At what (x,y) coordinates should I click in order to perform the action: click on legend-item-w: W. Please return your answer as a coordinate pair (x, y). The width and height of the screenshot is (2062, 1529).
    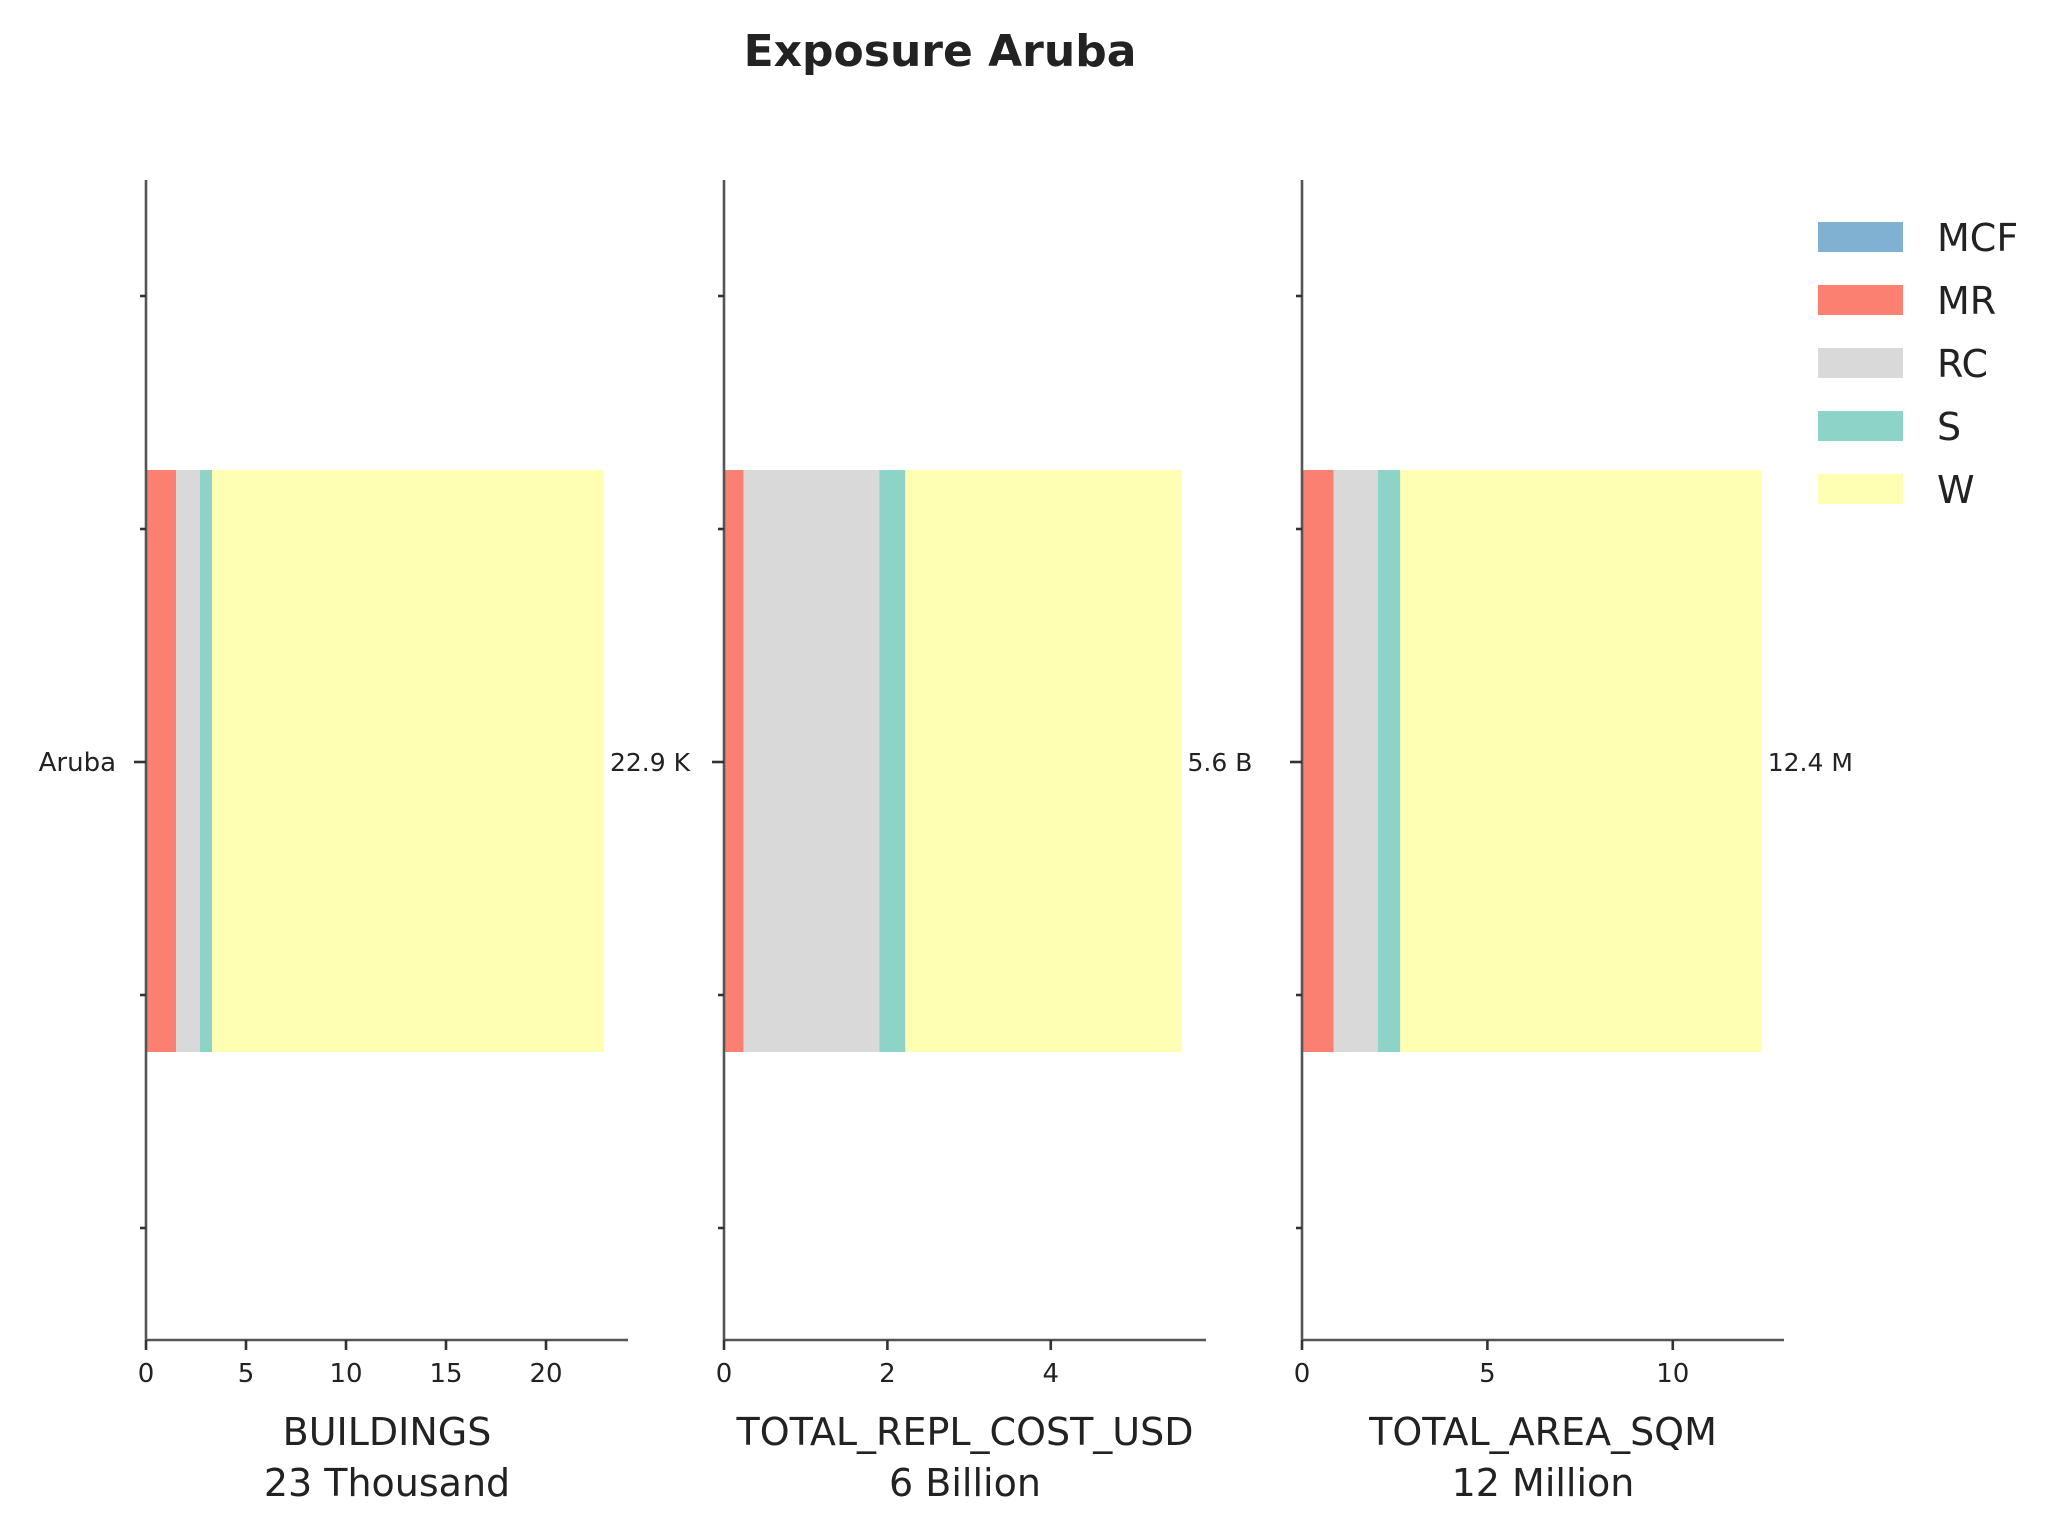
    Looking at the image, I should click on (1896, 490).